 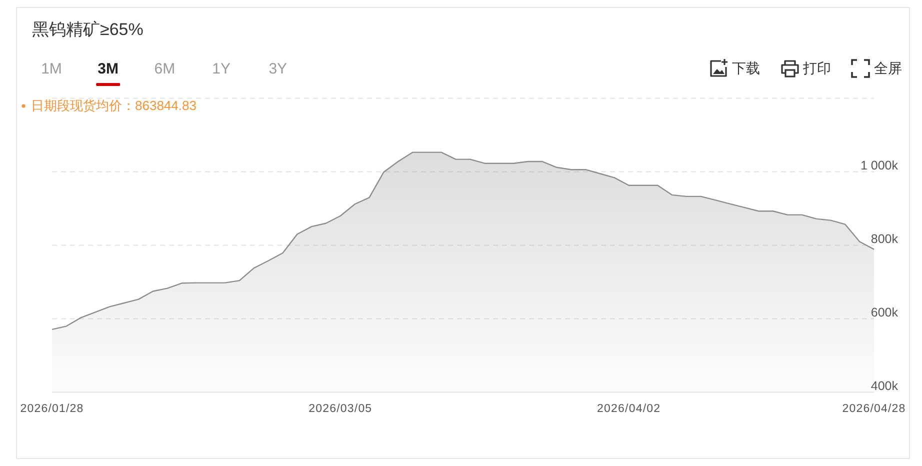 What do you see at coordinates (884, 239) in the screenshot?
I see `y-tick-label: 800k` at bounding box center [884, 239].